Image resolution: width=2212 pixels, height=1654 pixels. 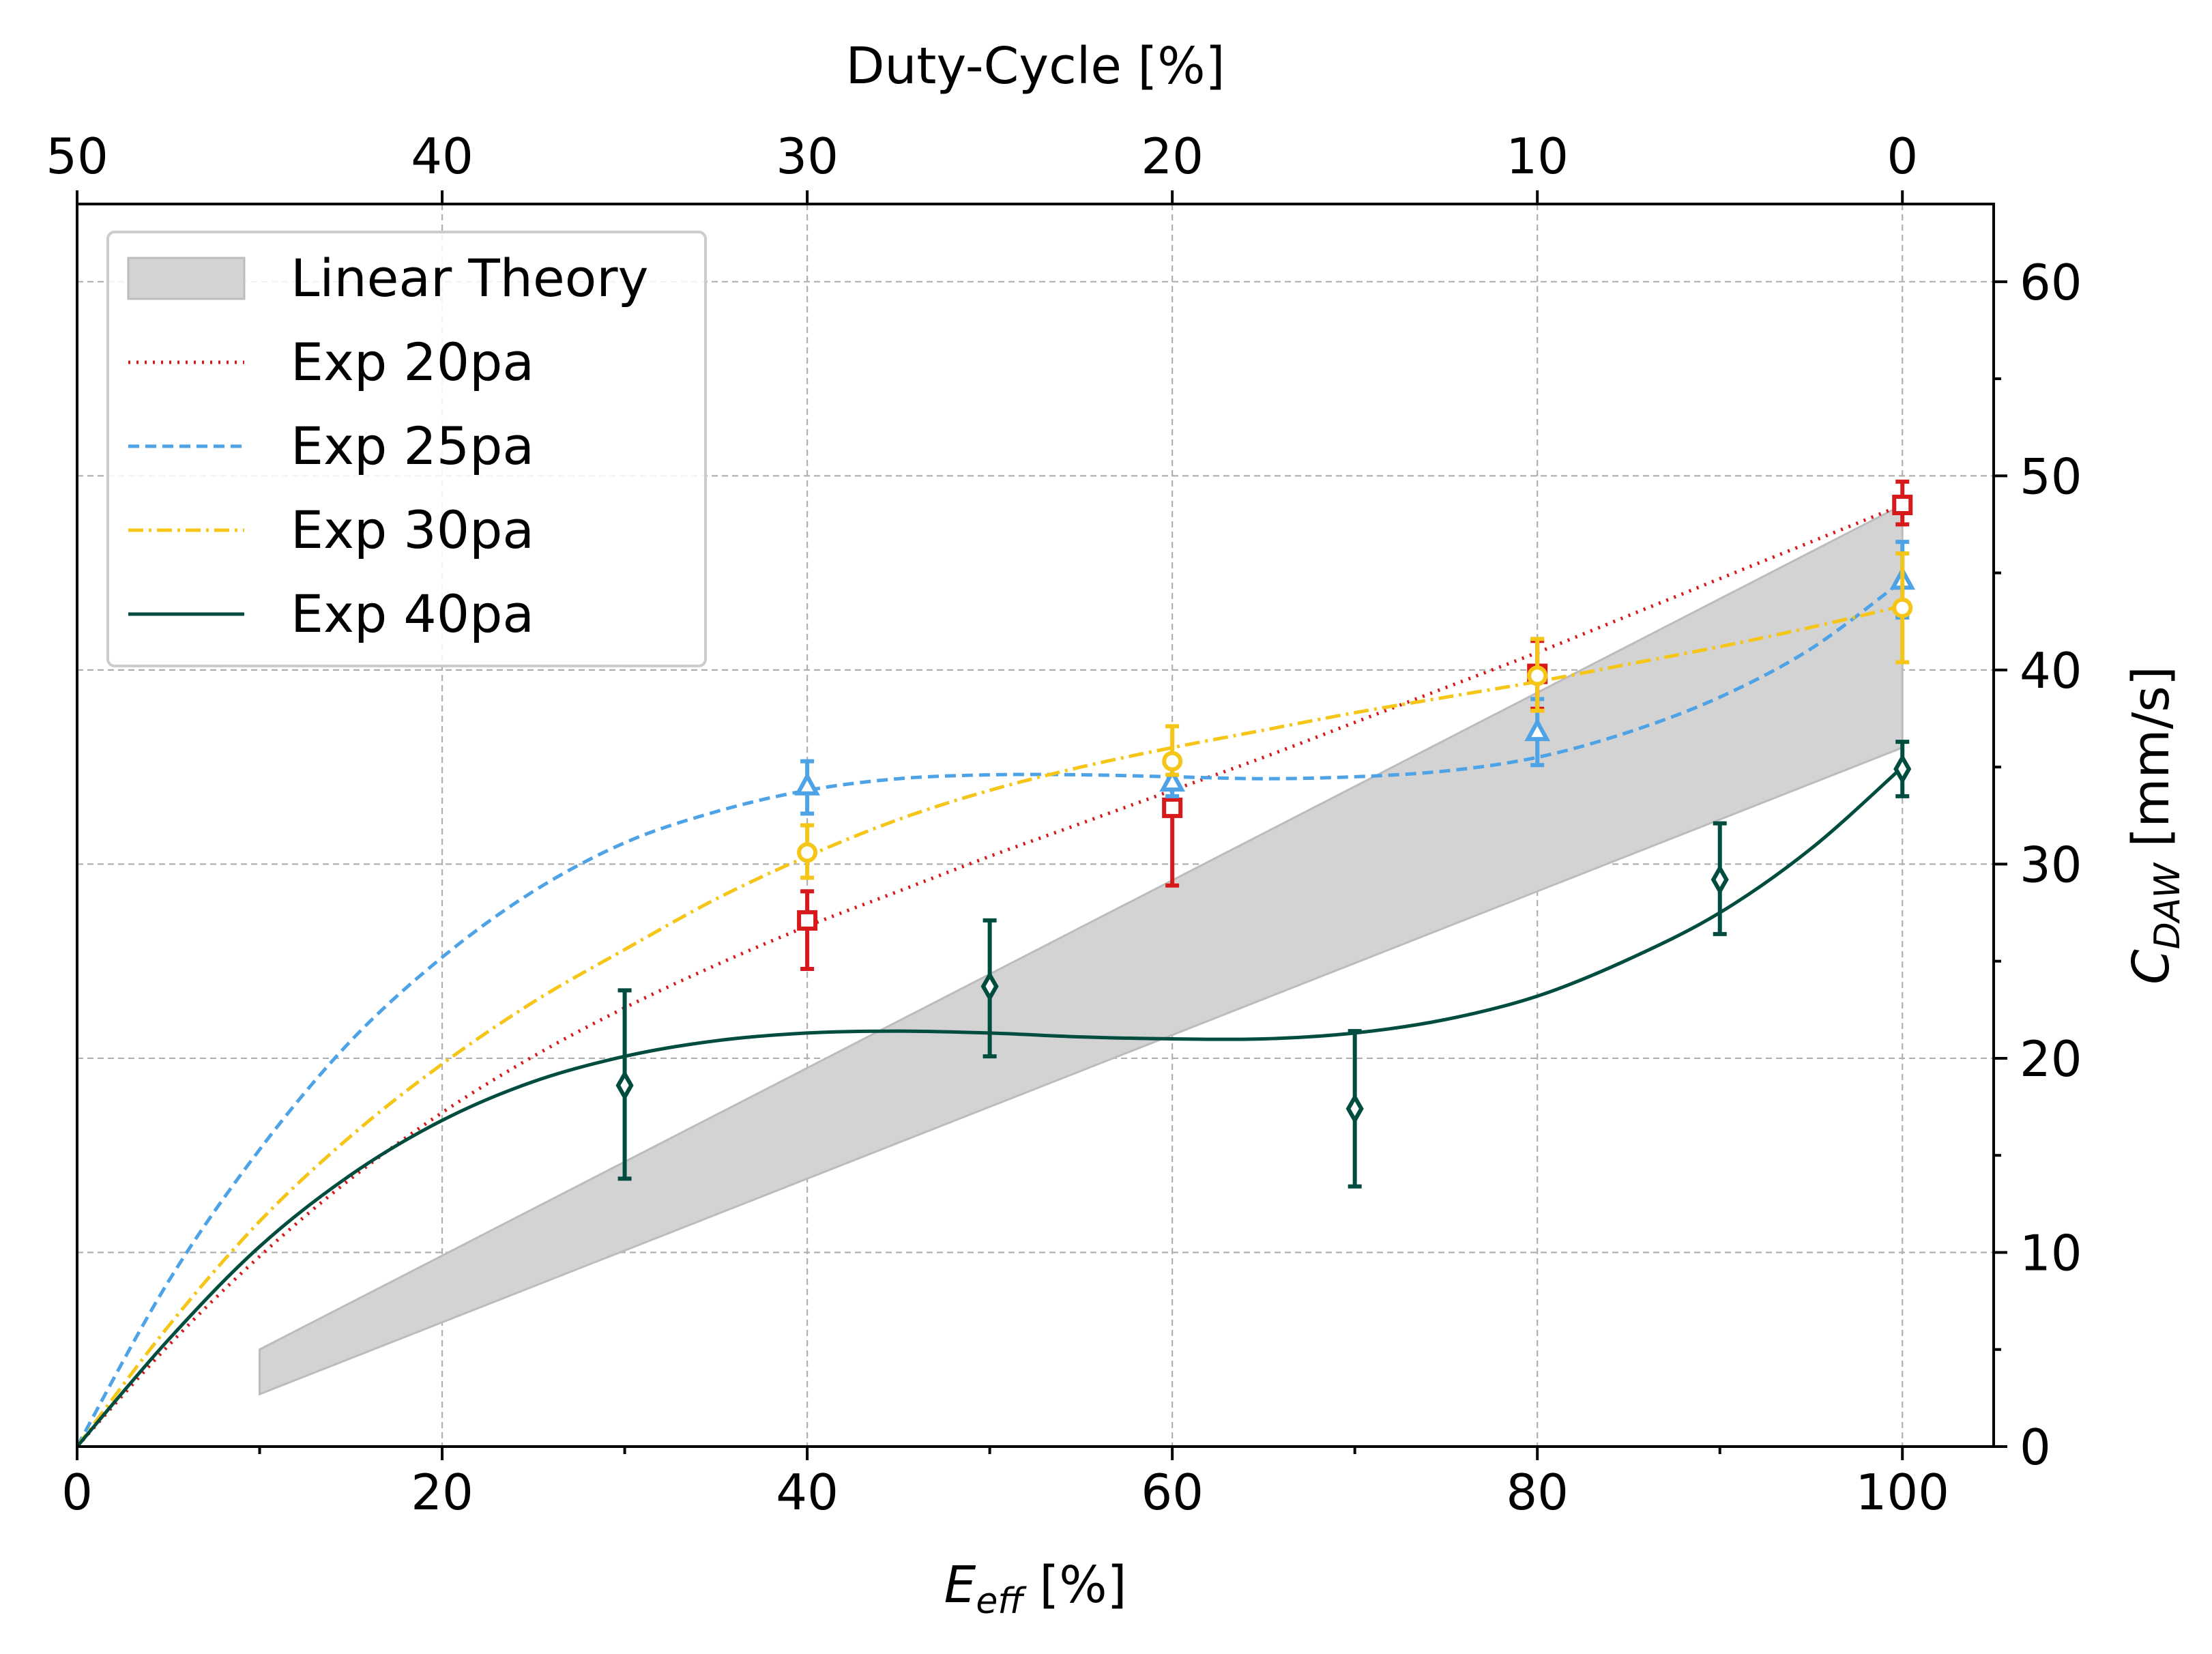 I want to click on top-tick-label: 0, so click(x=1902, y=156).